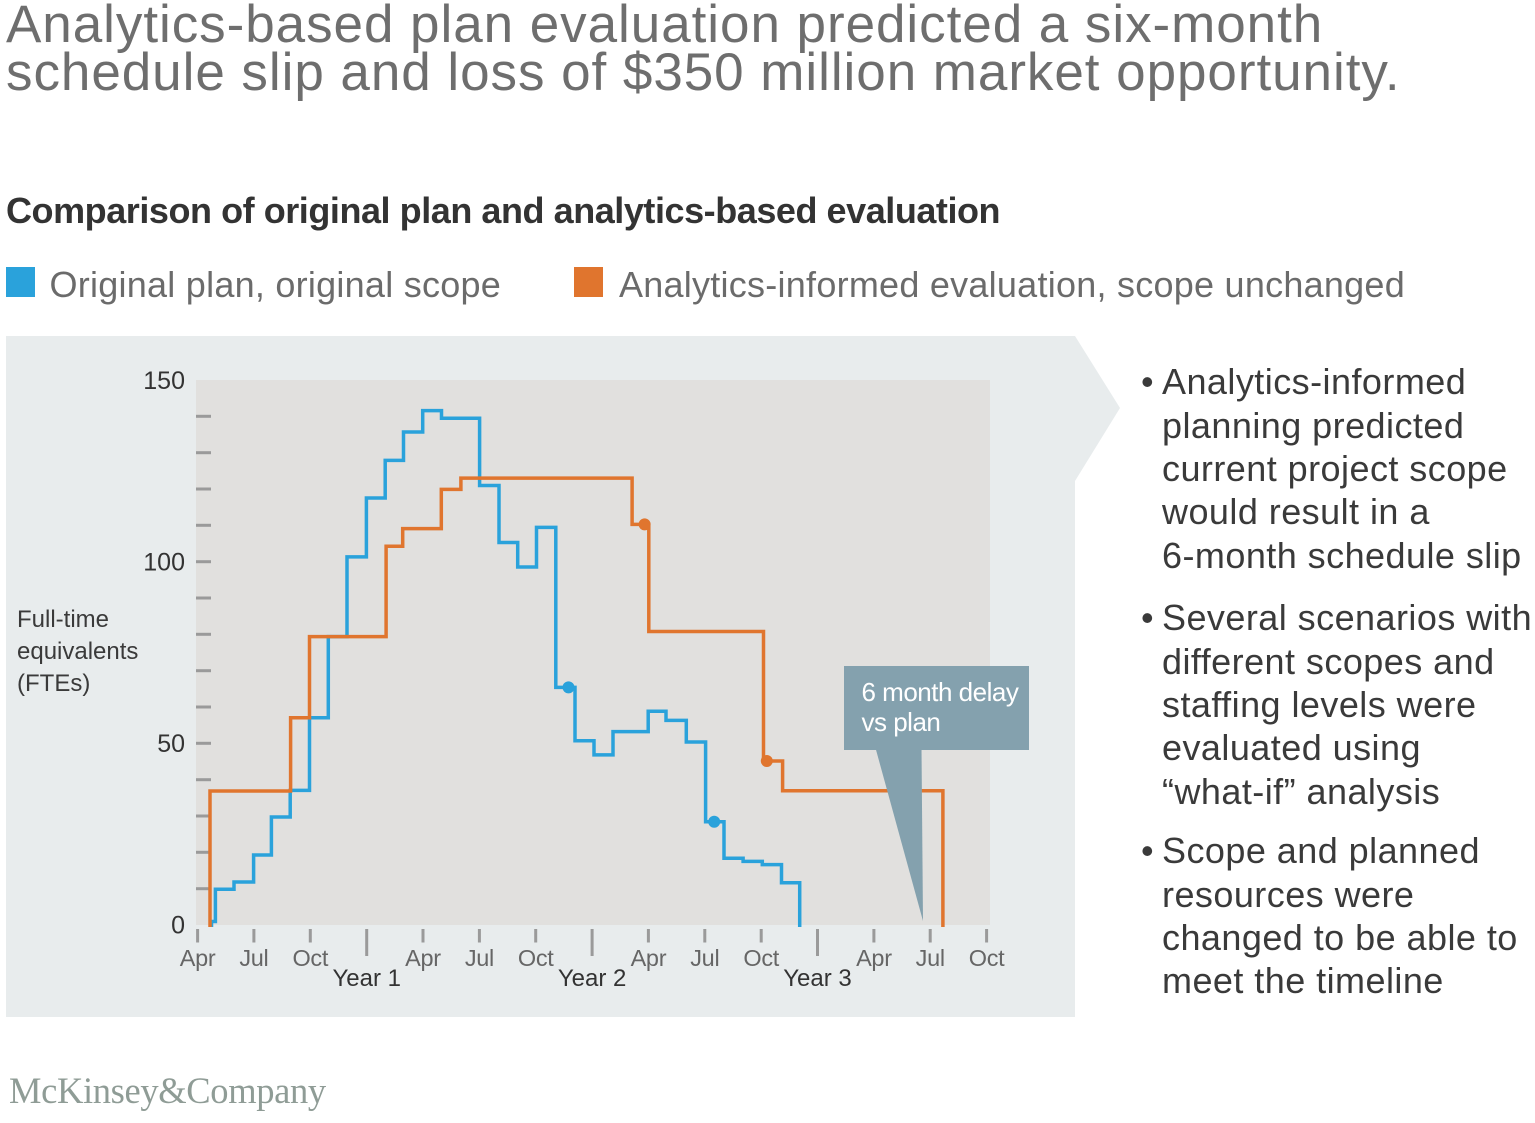  I want to click on svg-text: 50, so click(171, 744).